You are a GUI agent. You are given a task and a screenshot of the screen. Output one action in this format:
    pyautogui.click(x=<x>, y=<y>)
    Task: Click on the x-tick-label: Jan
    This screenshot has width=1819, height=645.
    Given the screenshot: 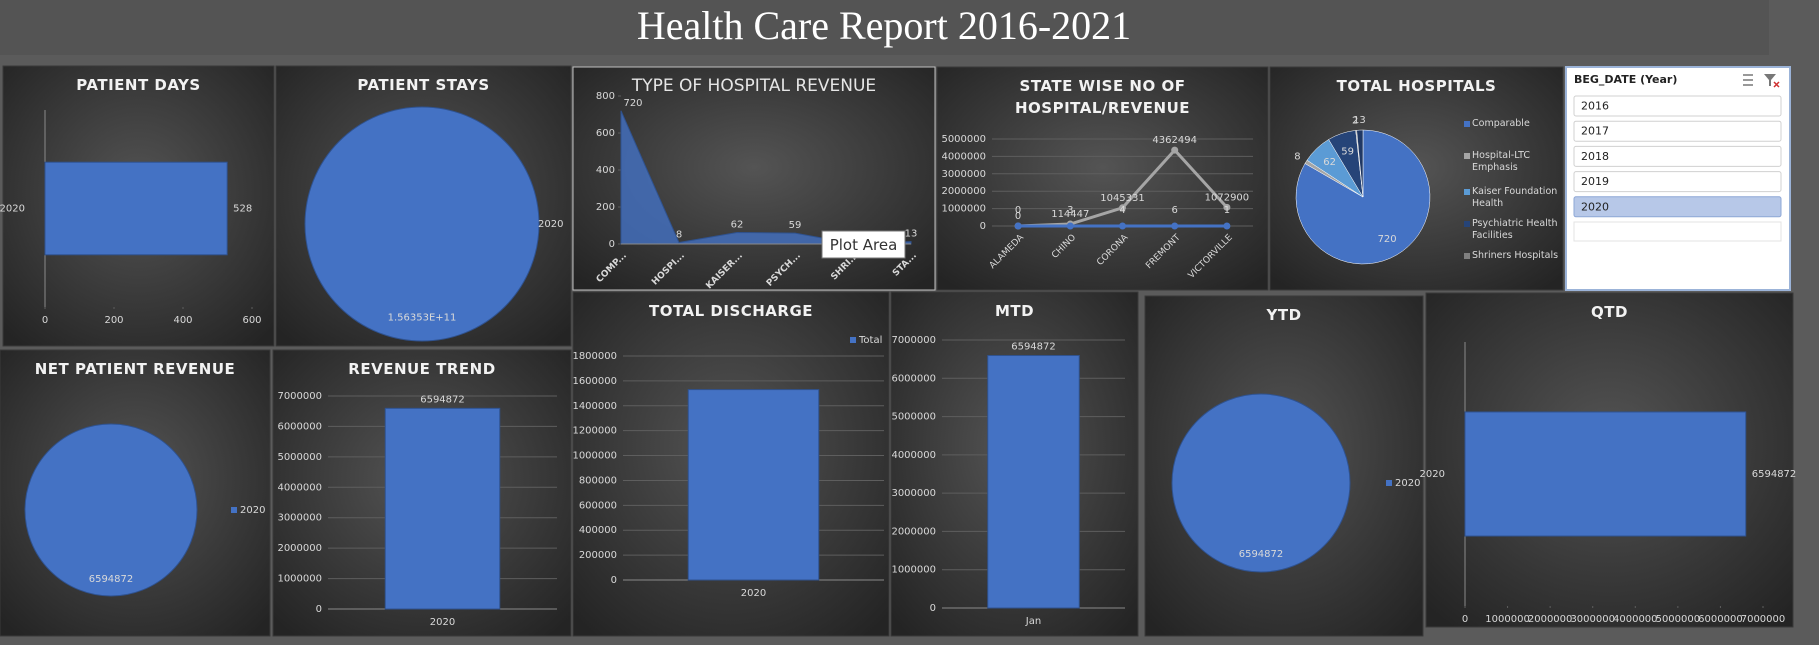 What is the action you would take?
    pyautogui.click(x=1033, y=621)
    